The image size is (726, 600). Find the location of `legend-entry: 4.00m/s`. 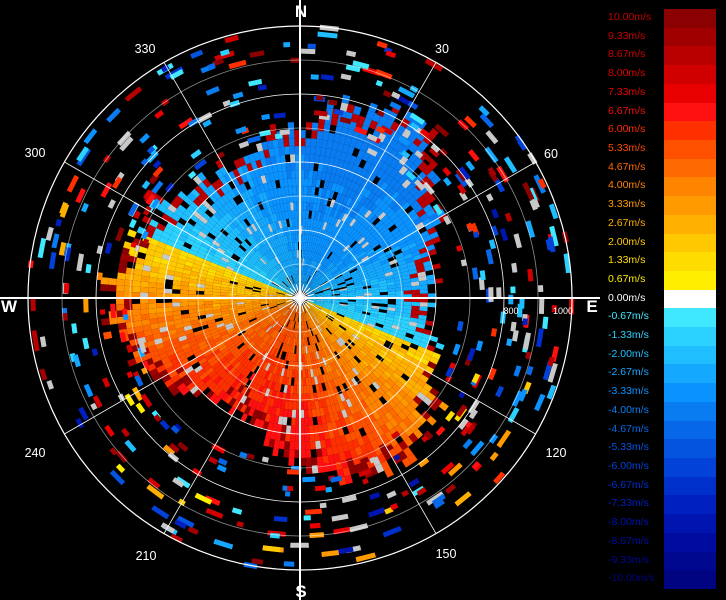

legend-entry: 4.00m/s is located at coordinates (661, 187).